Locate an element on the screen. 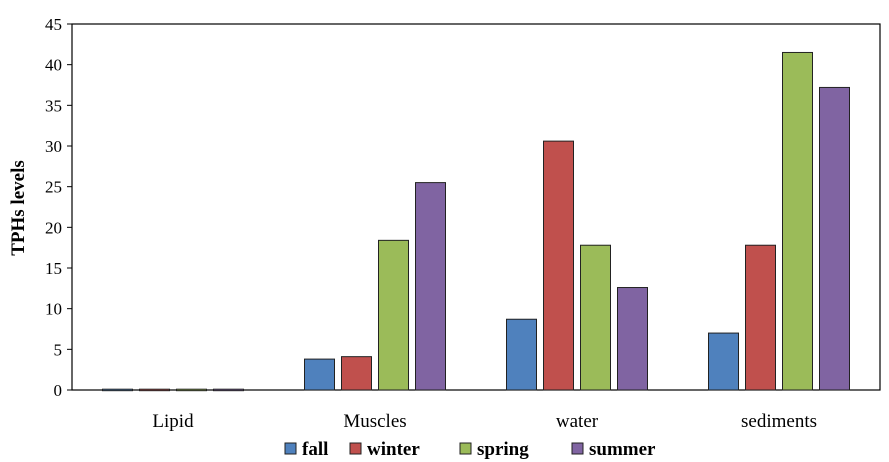  bar-fall-lipid is located at coordinates (117, 390).